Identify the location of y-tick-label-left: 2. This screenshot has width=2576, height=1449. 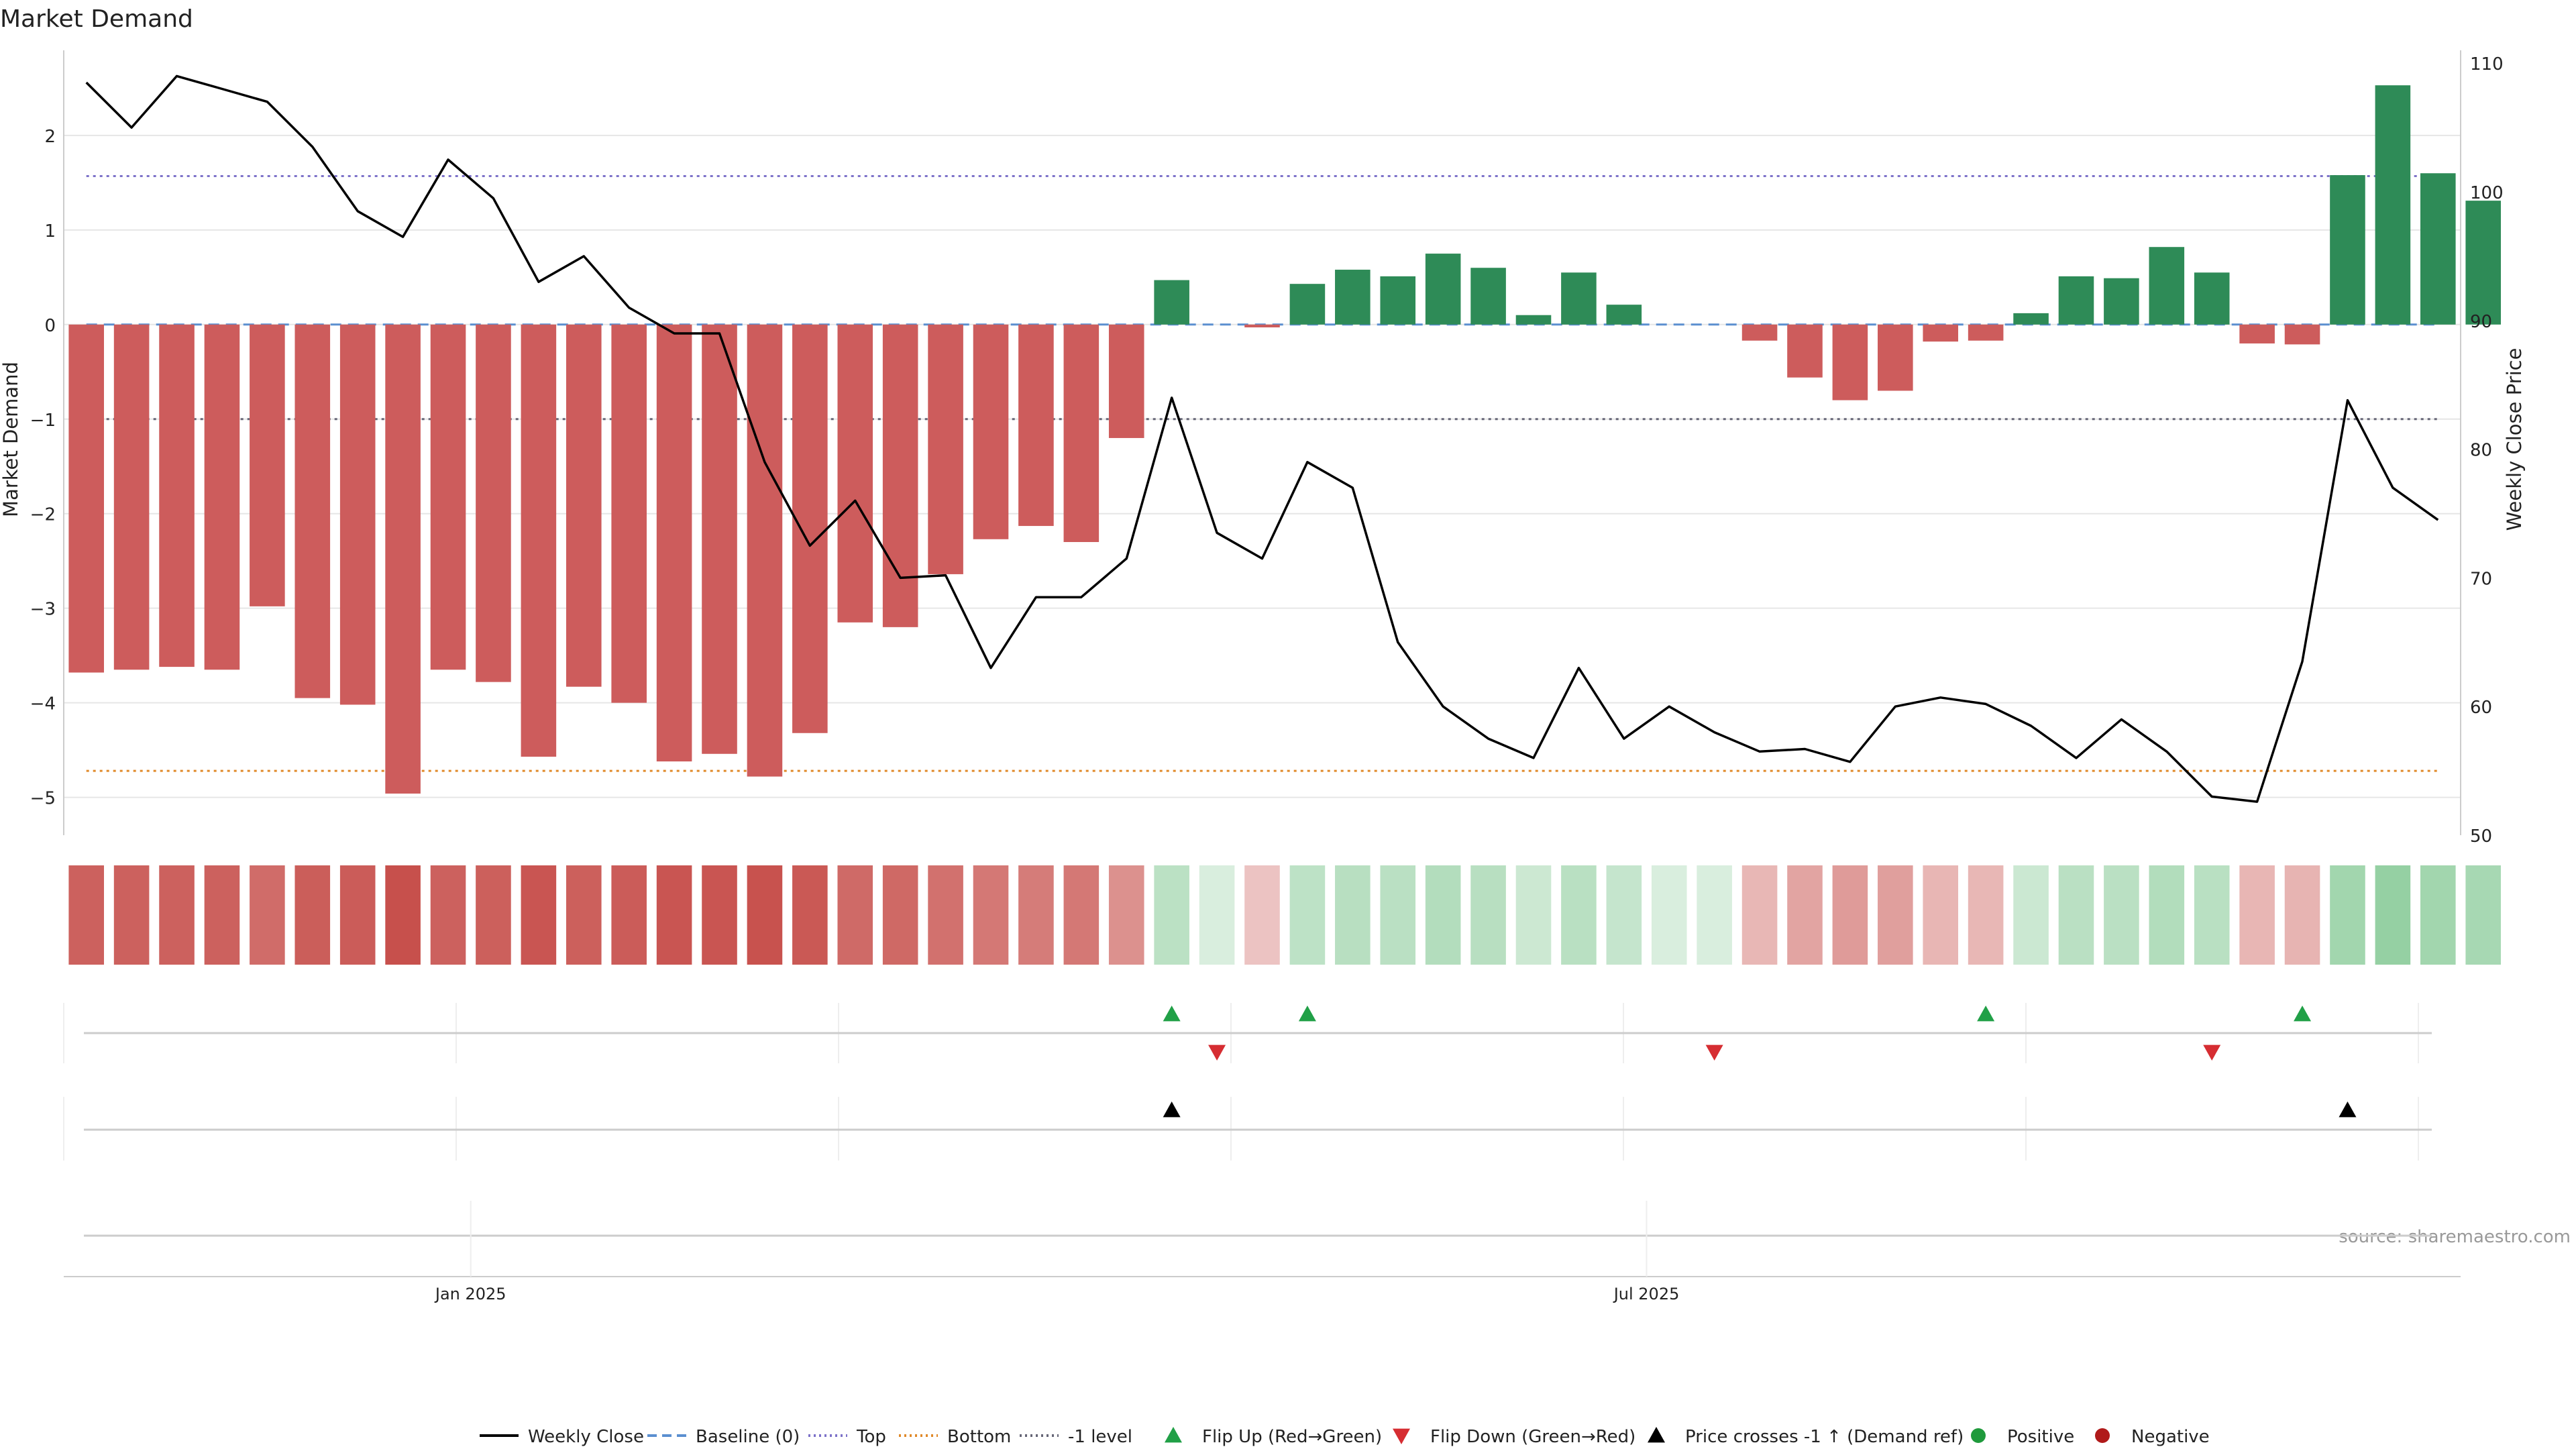
(50, 137).